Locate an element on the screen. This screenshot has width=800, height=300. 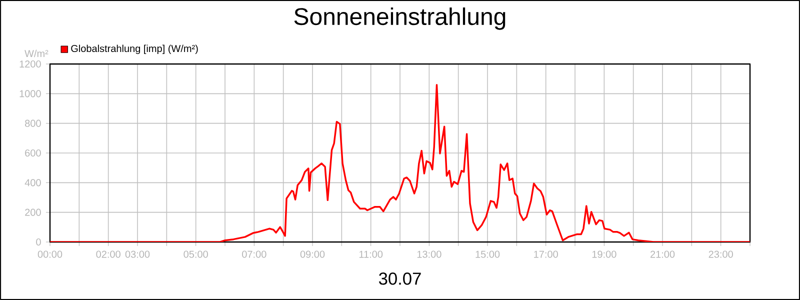
x-tick-label: 09:00 is located at coordinates (312, 254).